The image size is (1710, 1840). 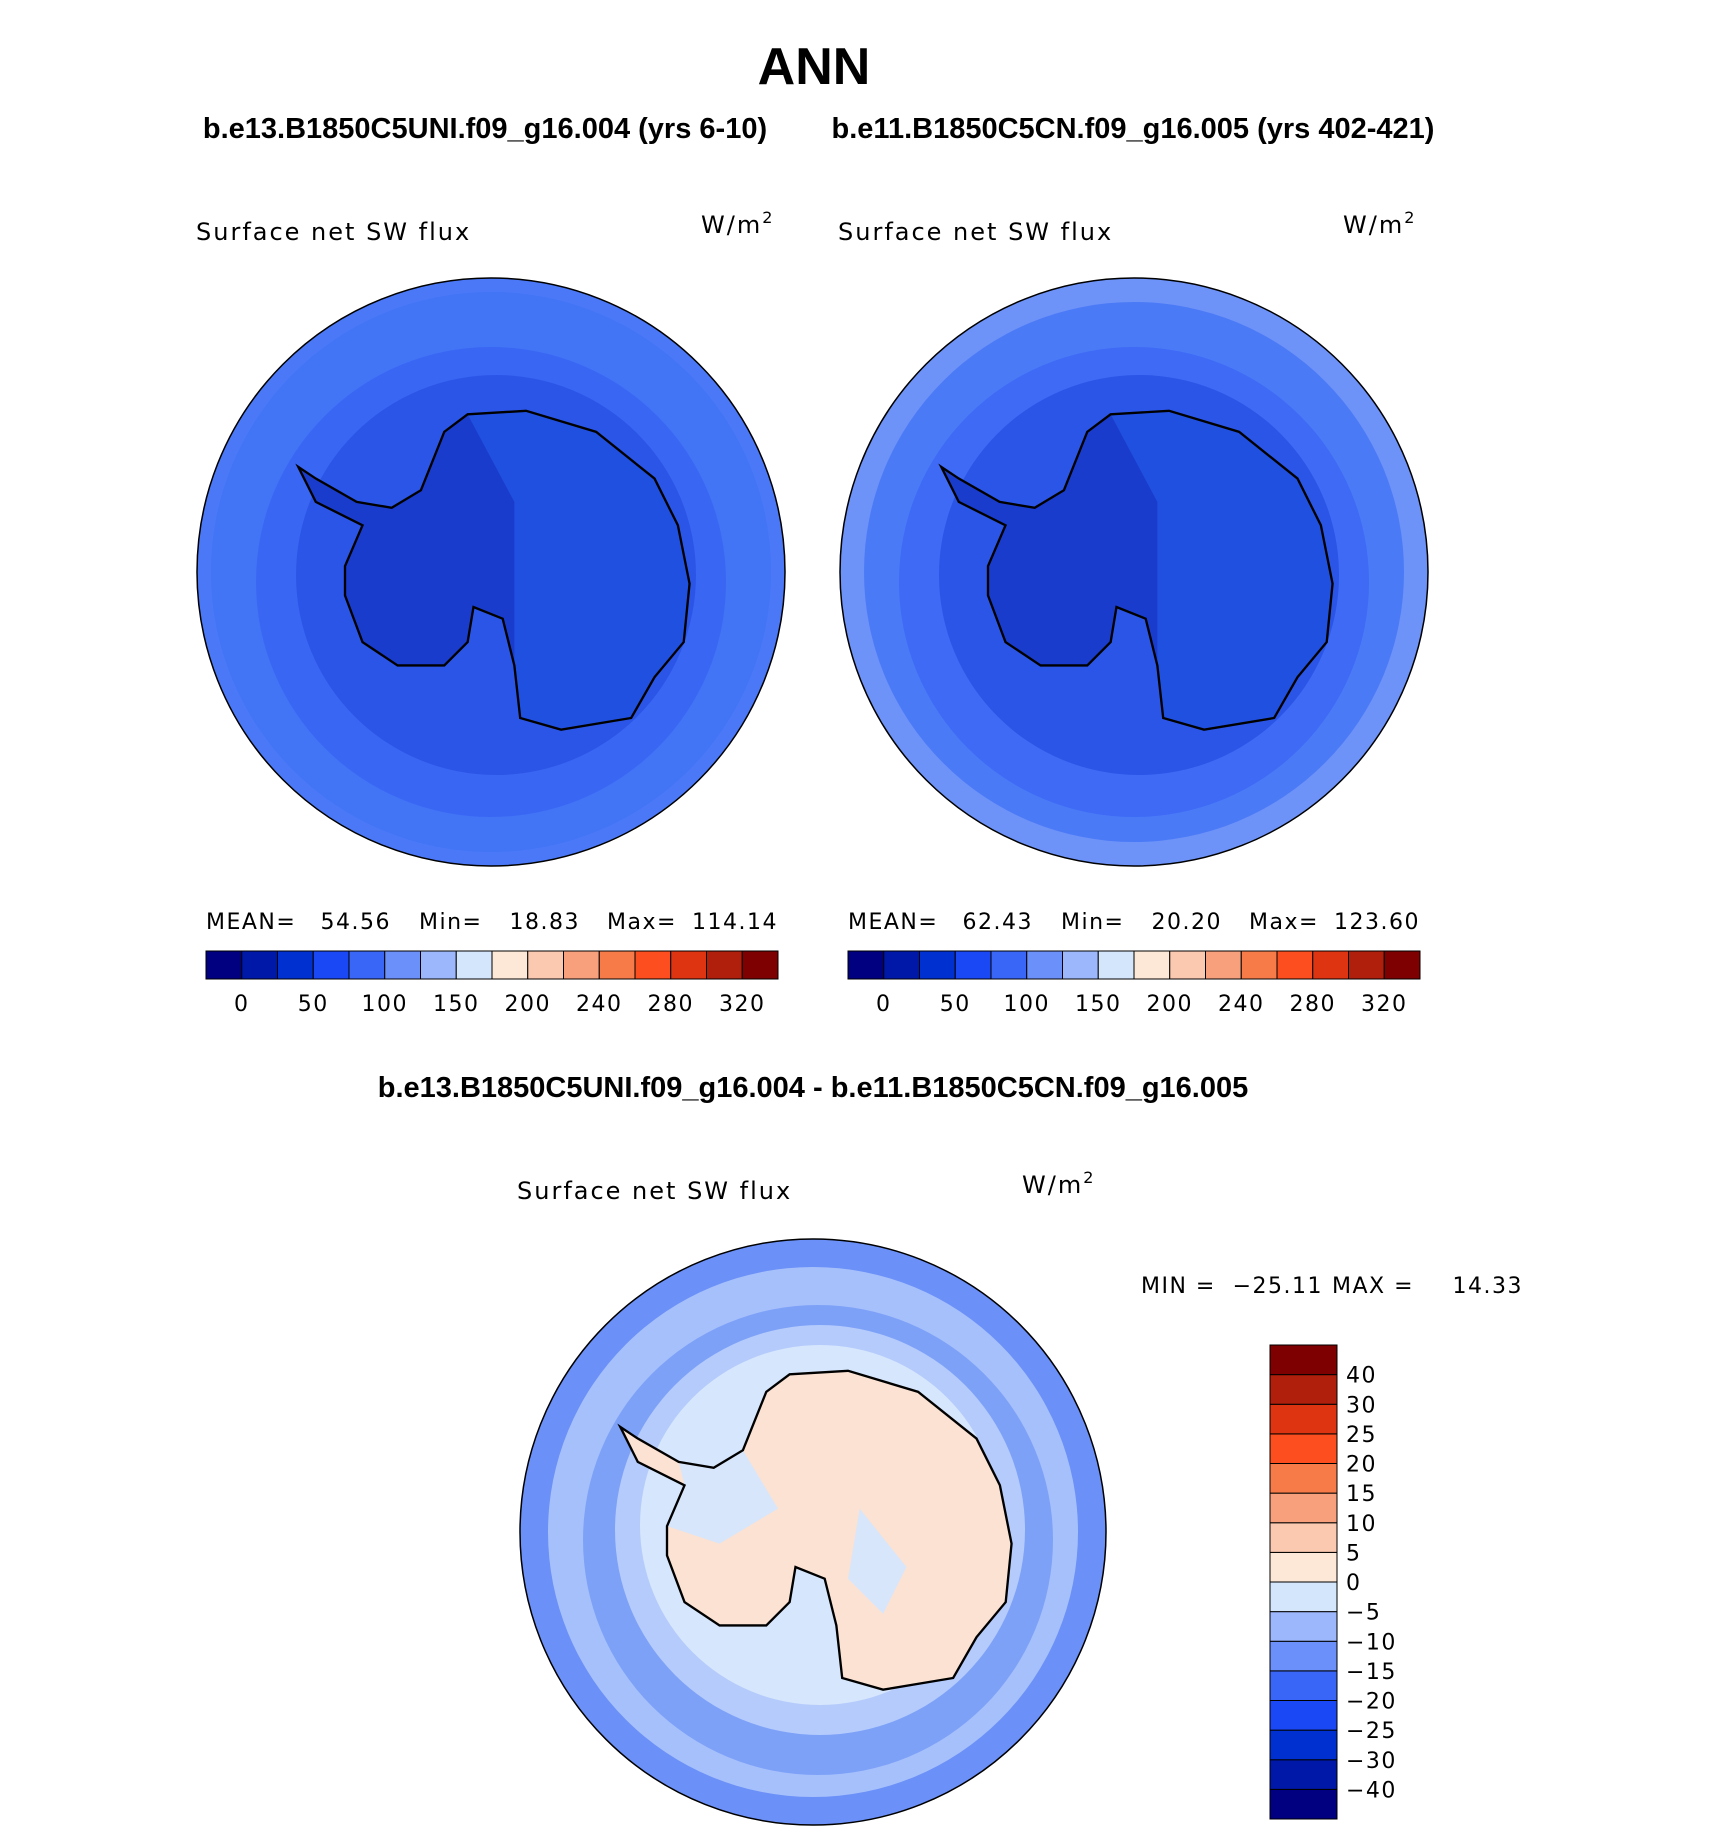 I want to click on colorbar-label: 150, so click(x=456, y=1004).